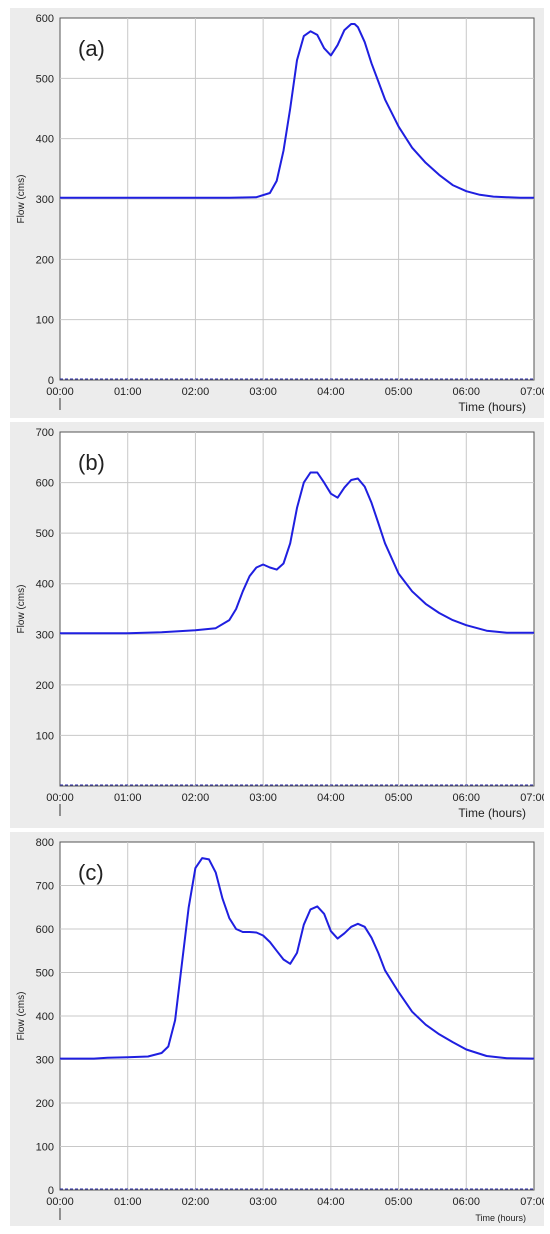 The width and height of the screenshot is (550, 1234). I want to click on panel-label: (c), so click(91, 872).